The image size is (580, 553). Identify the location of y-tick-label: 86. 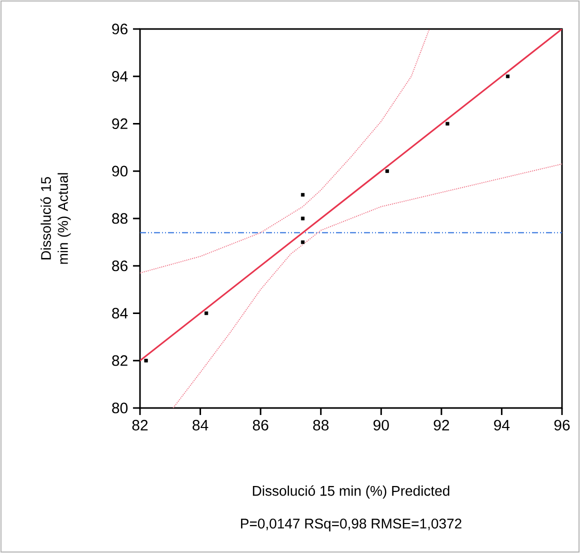
(120, 266).